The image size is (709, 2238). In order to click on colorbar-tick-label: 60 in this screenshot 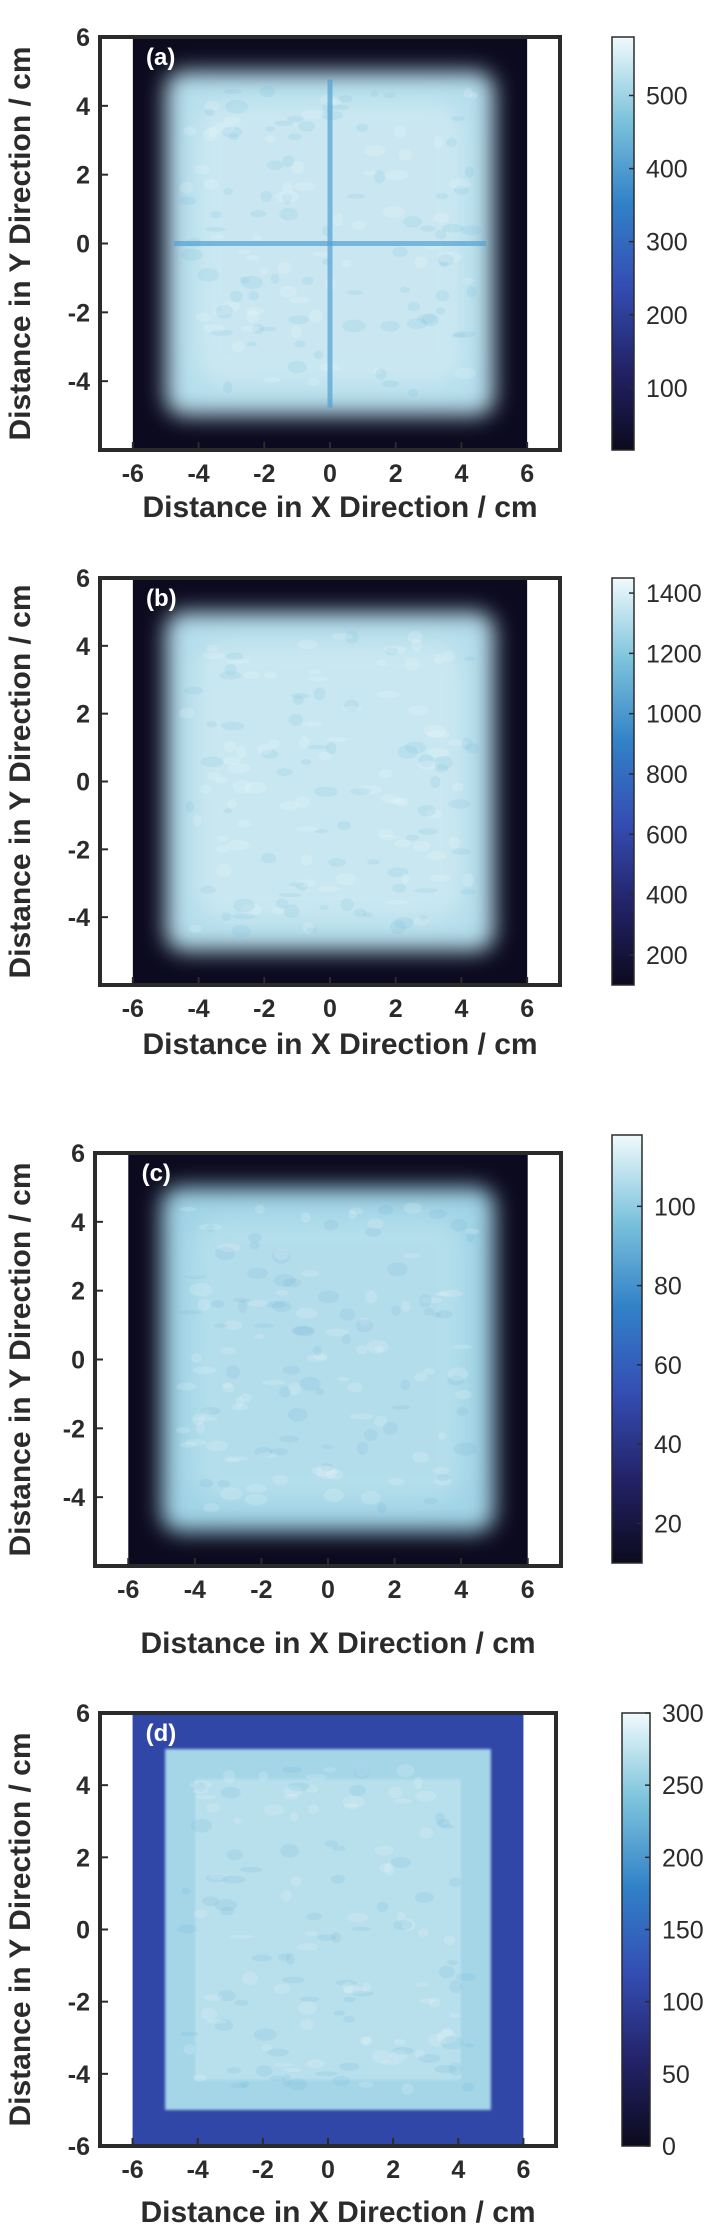, I will do `click(668, 1366)`.